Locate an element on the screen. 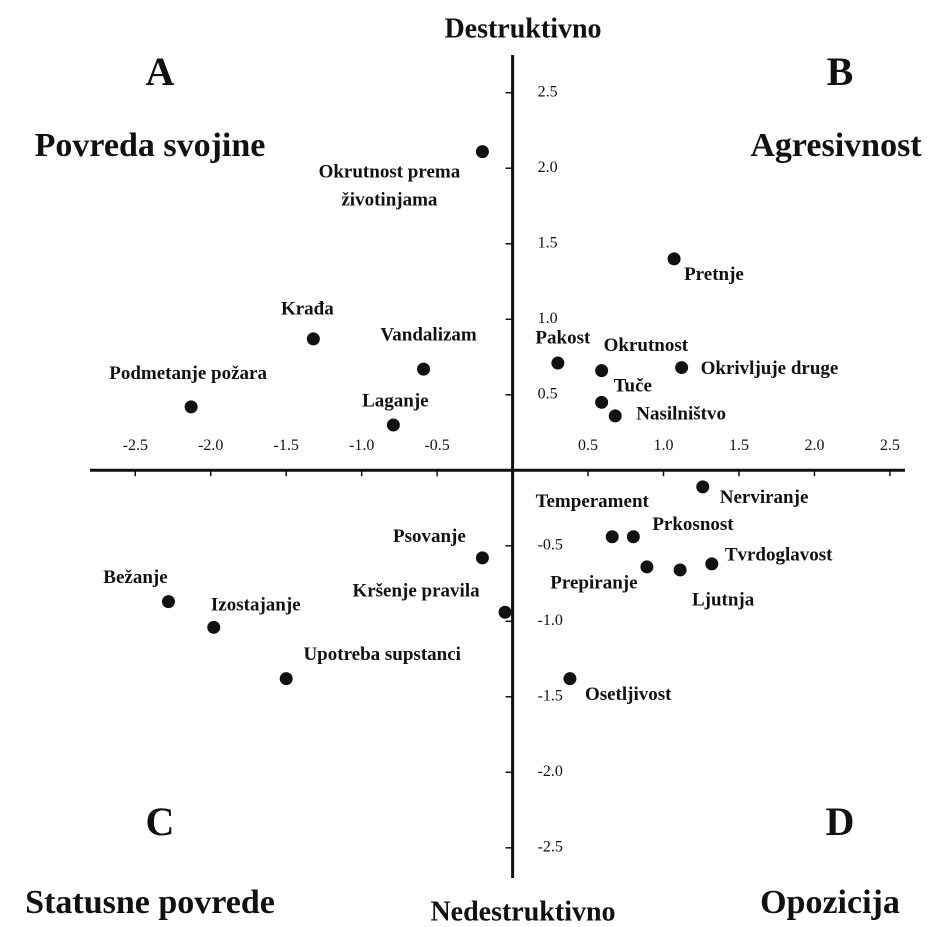 The image size is (935, 927). y-tick-label: 1.5 is located at coordinates (548, 242).